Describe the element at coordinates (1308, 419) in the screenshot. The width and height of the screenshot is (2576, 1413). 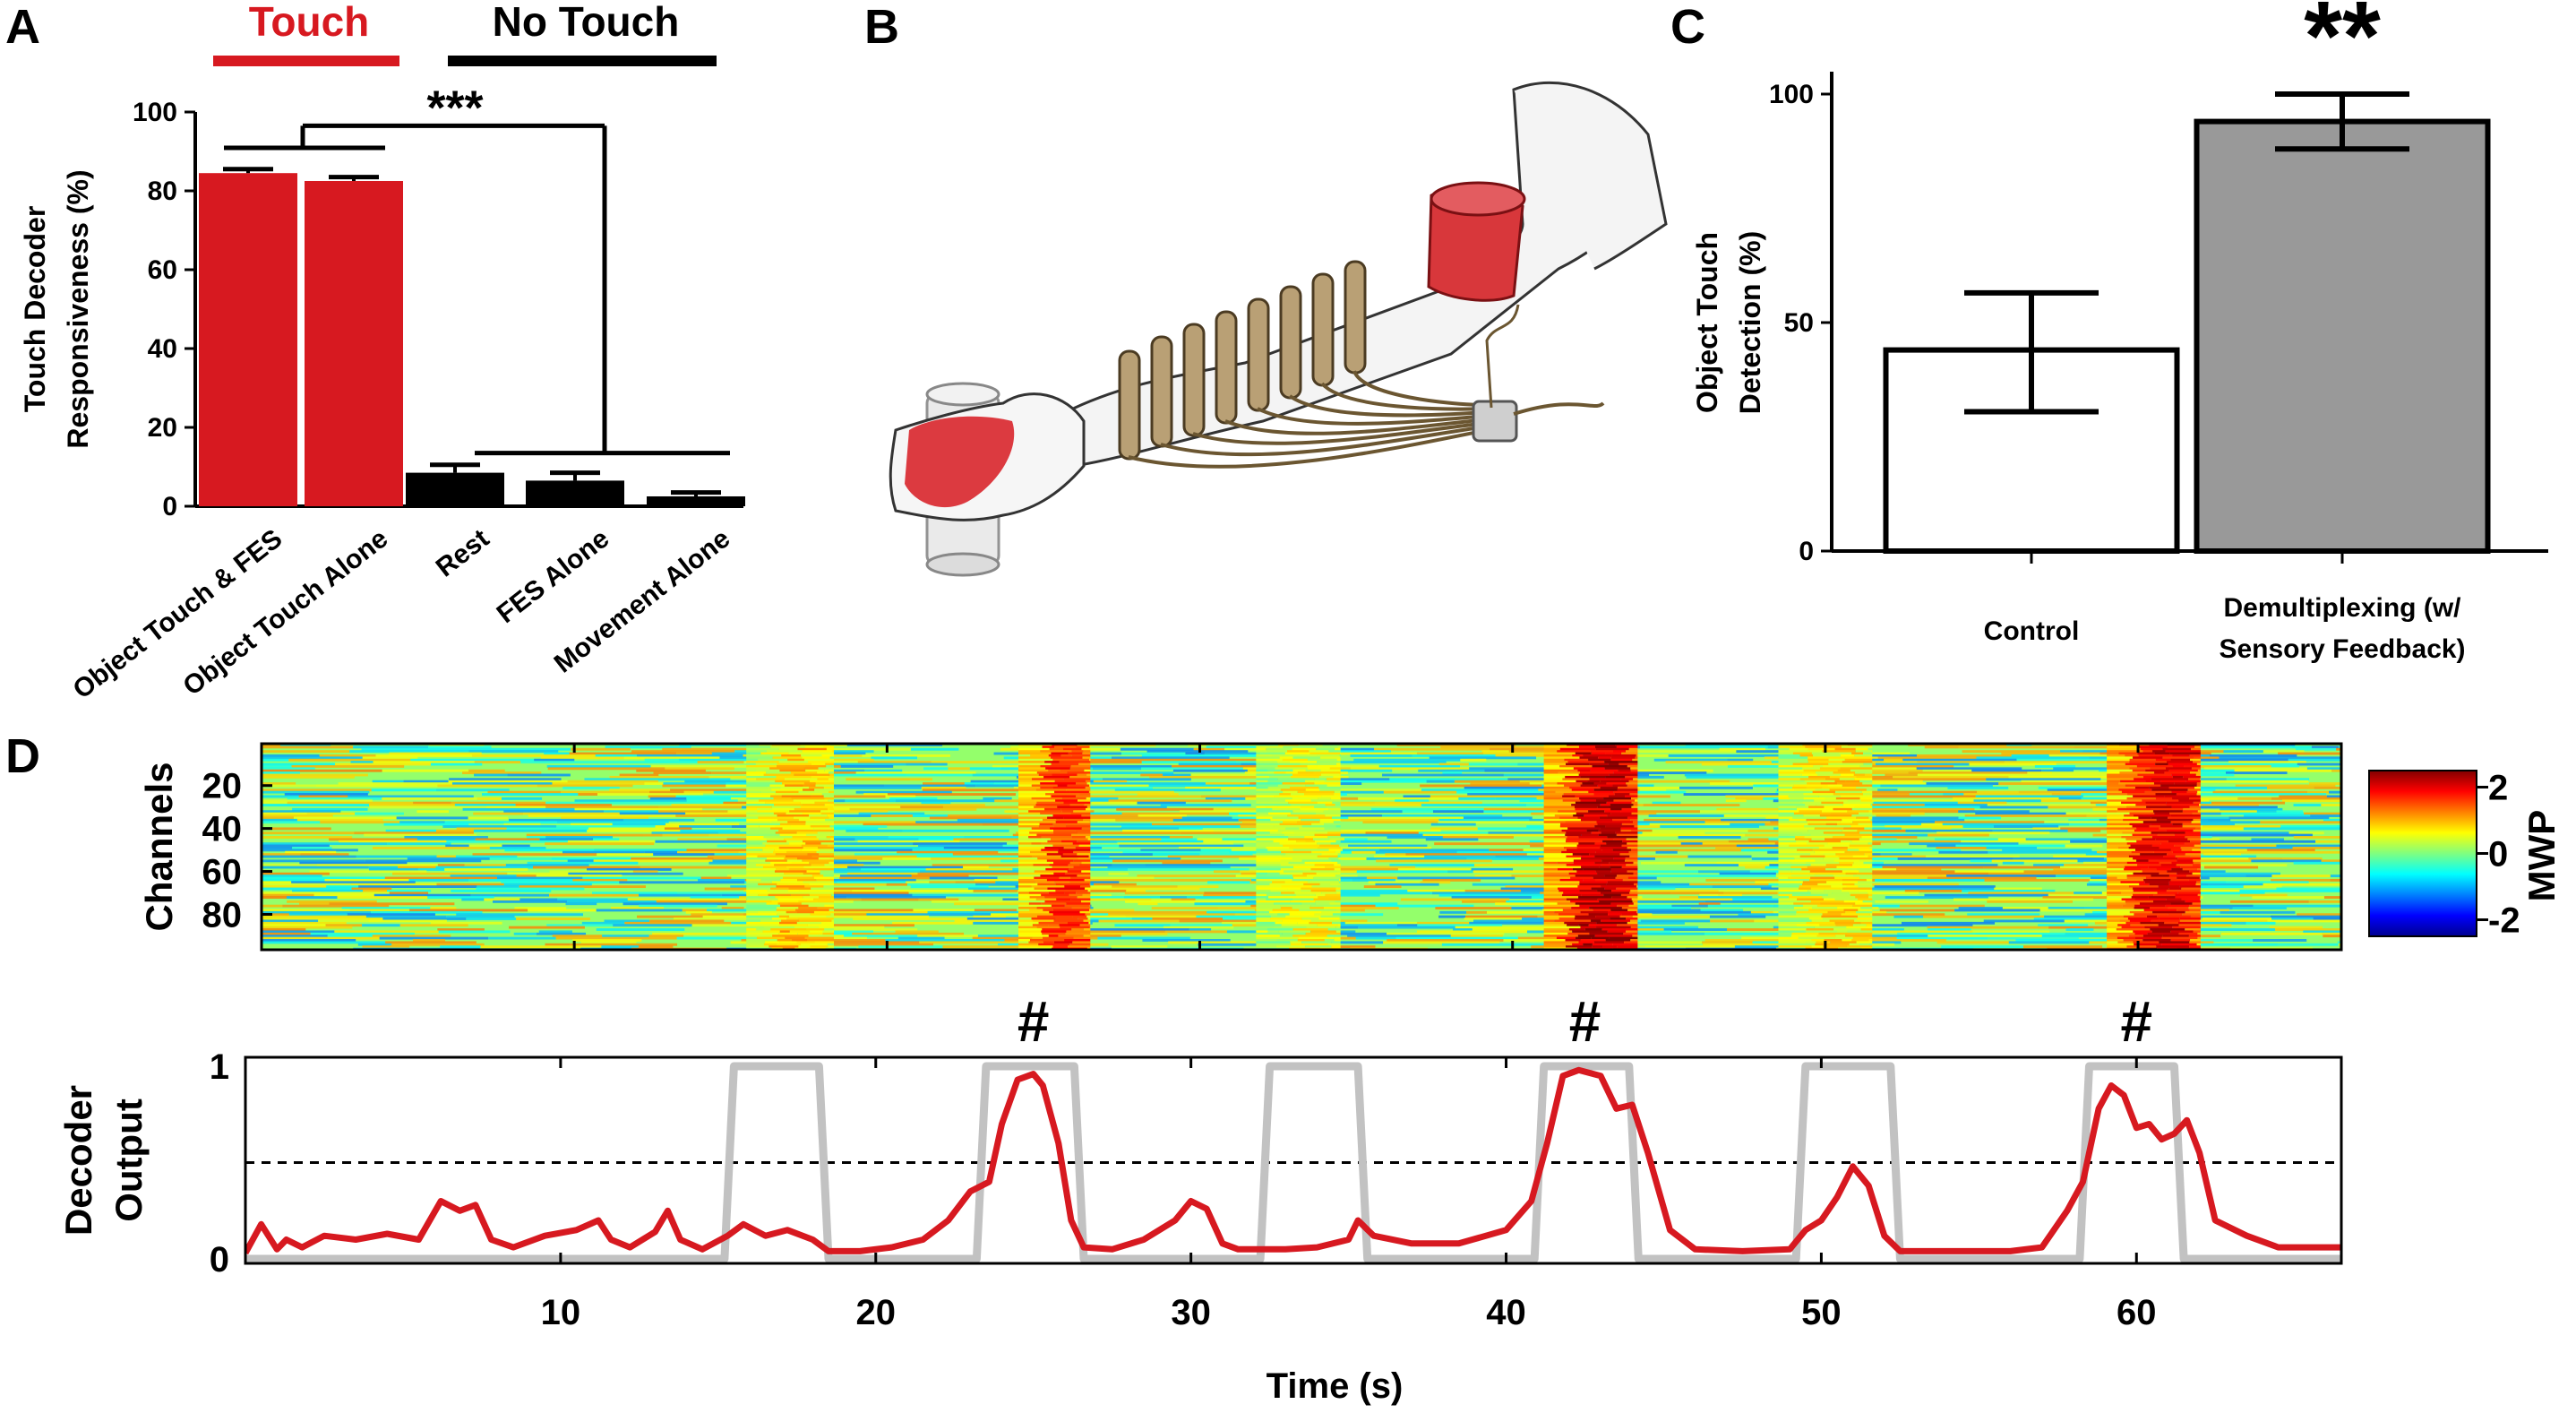
I see `electrode-cables` at that location.